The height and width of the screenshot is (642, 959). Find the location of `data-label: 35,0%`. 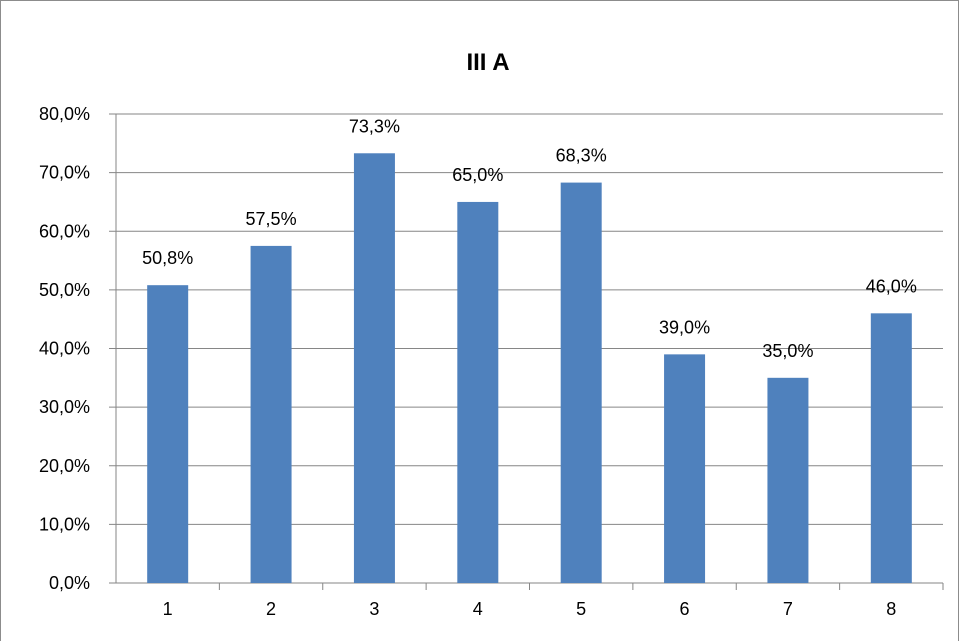

data-label: 35,0% is located at coordinates (787, 351).